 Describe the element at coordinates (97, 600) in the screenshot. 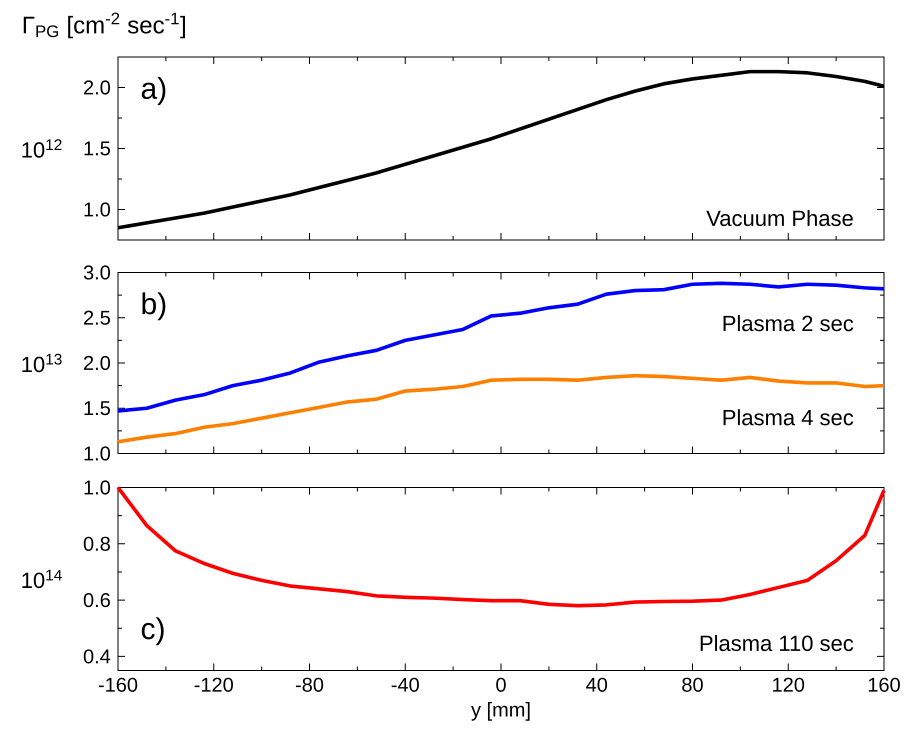

I see `y-tick-label: 0.6` at that location.